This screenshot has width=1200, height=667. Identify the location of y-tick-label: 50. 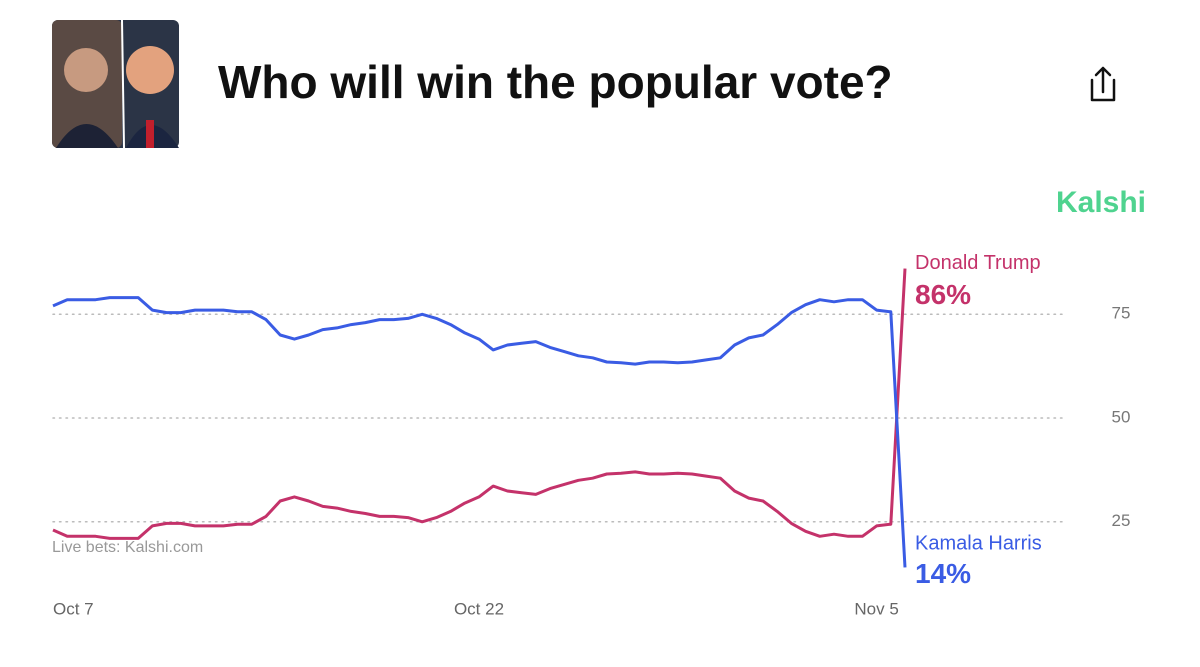
(1121, 416).